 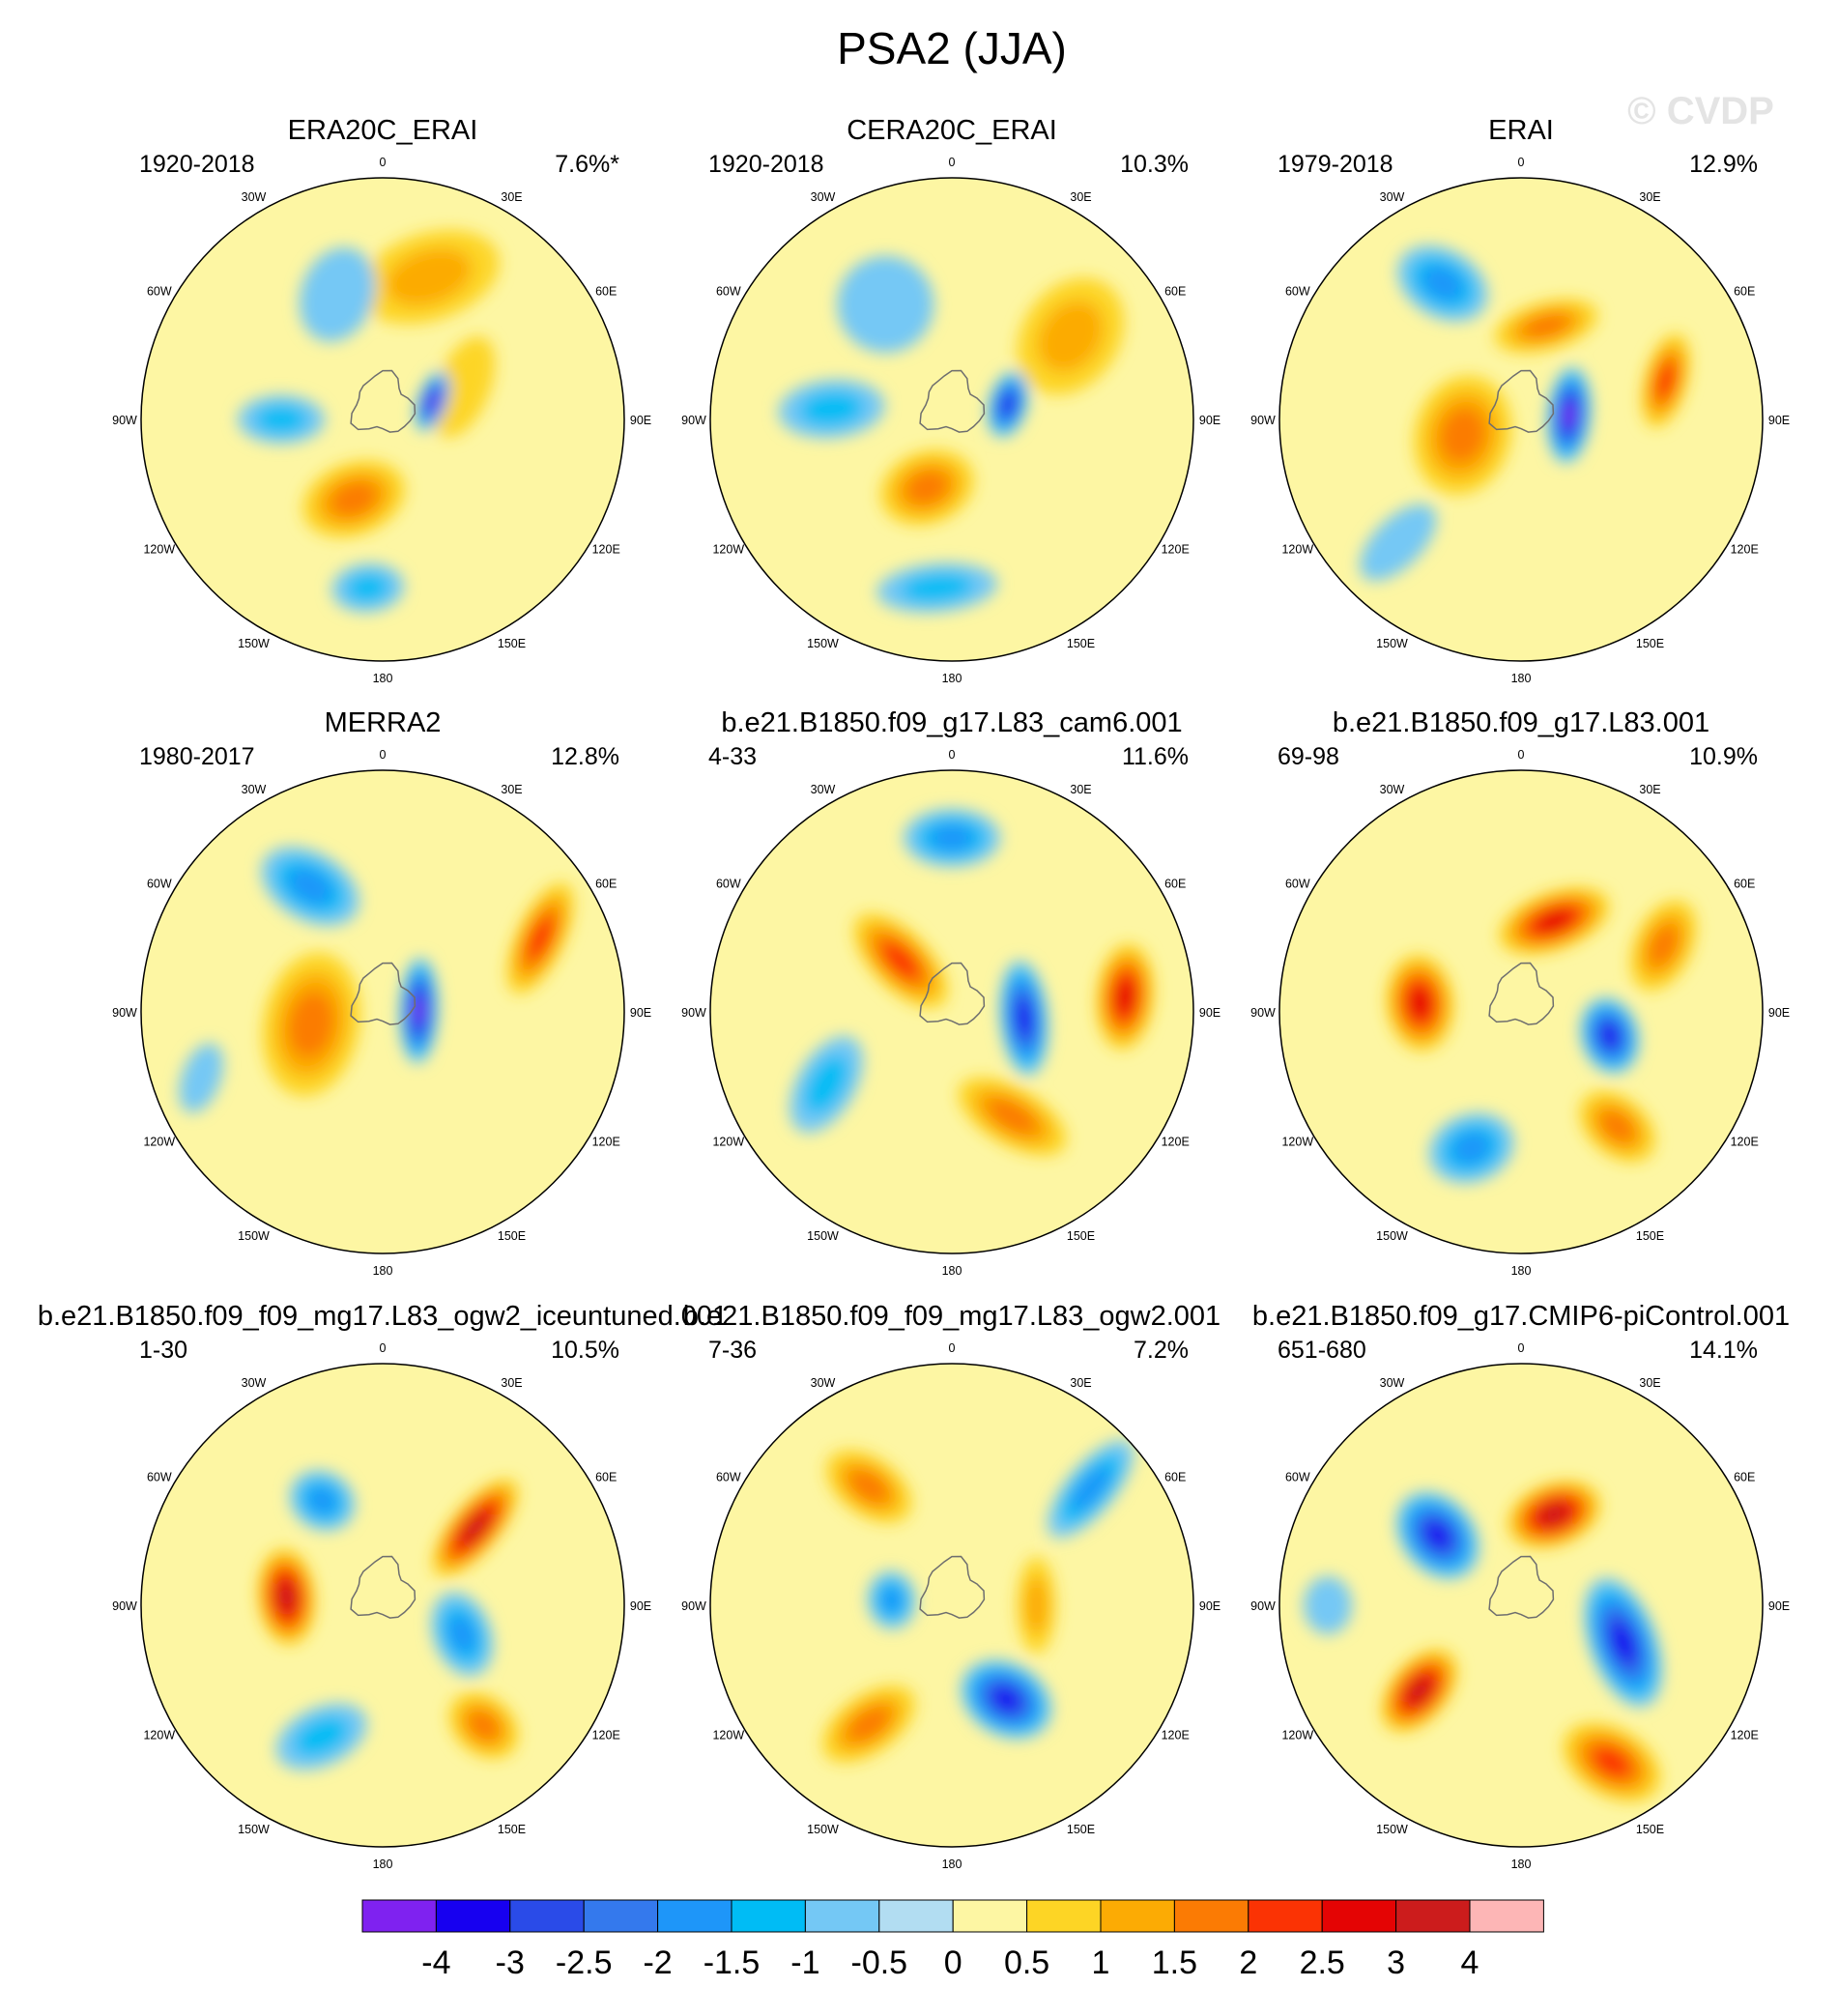 I want to click on period-label: 69-98, so click(x=1309, y=757).